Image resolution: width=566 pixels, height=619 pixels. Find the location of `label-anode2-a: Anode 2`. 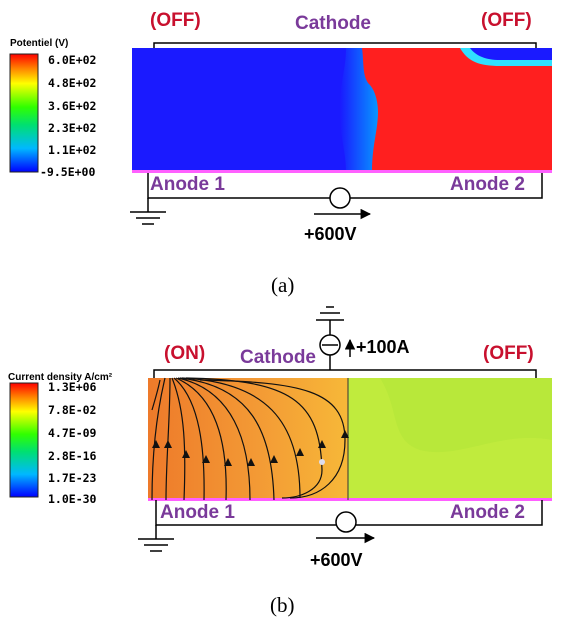

label-anode2-a: Anode 2 is located at coordinates (487, 184).